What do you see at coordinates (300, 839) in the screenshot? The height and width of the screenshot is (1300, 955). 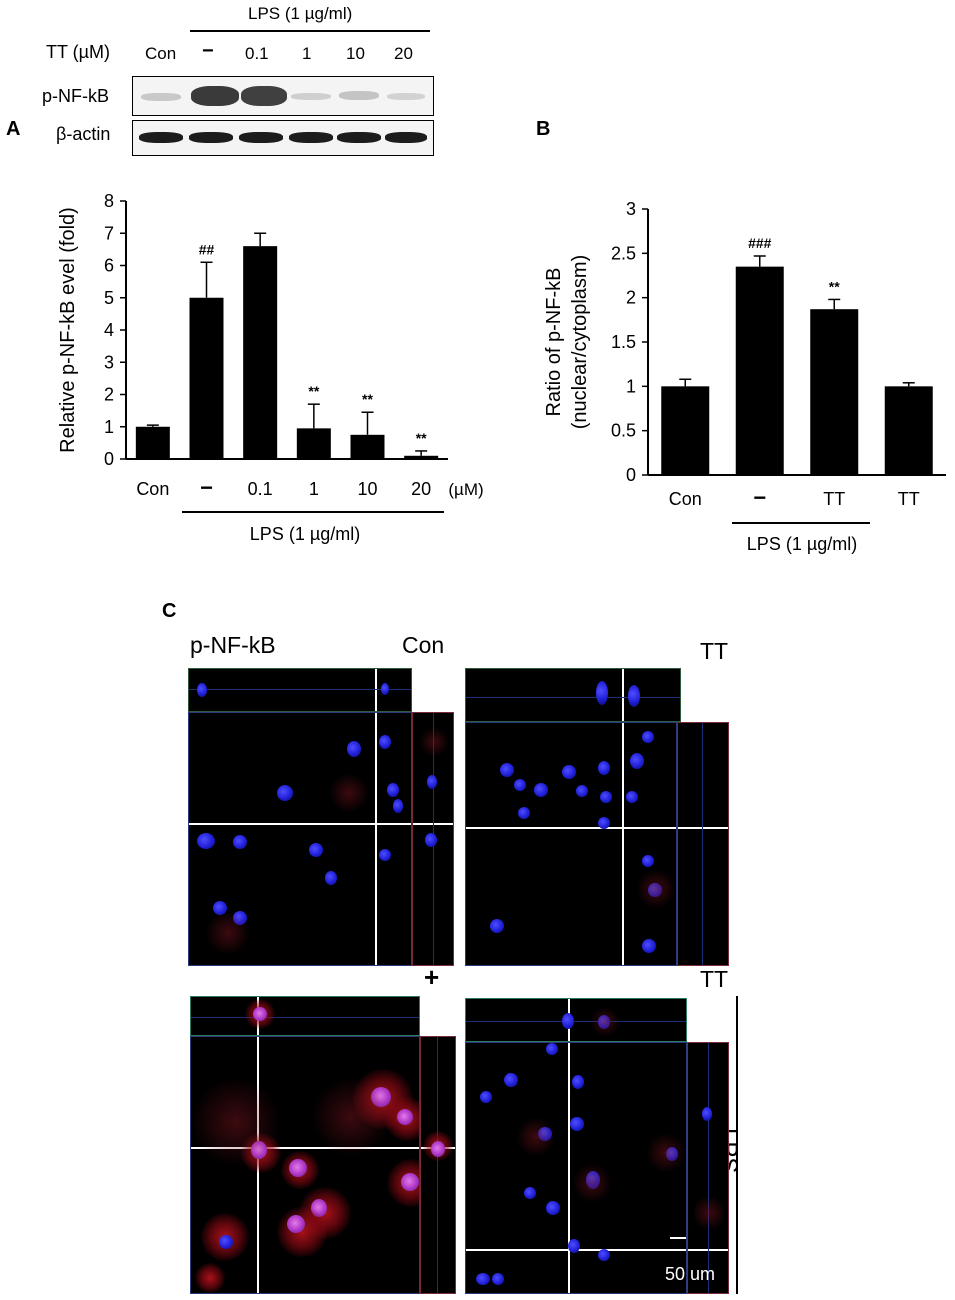 I see `micro-con-xy` at bounding box center [300, 839].